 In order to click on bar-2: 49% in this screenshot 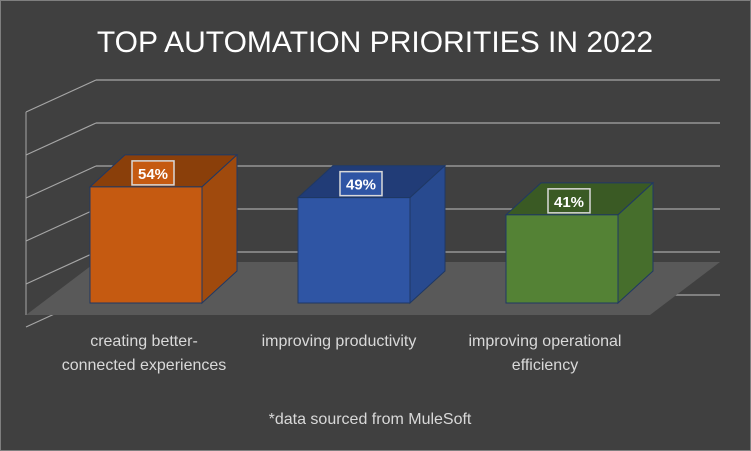, I will do `click(371, 234)`.